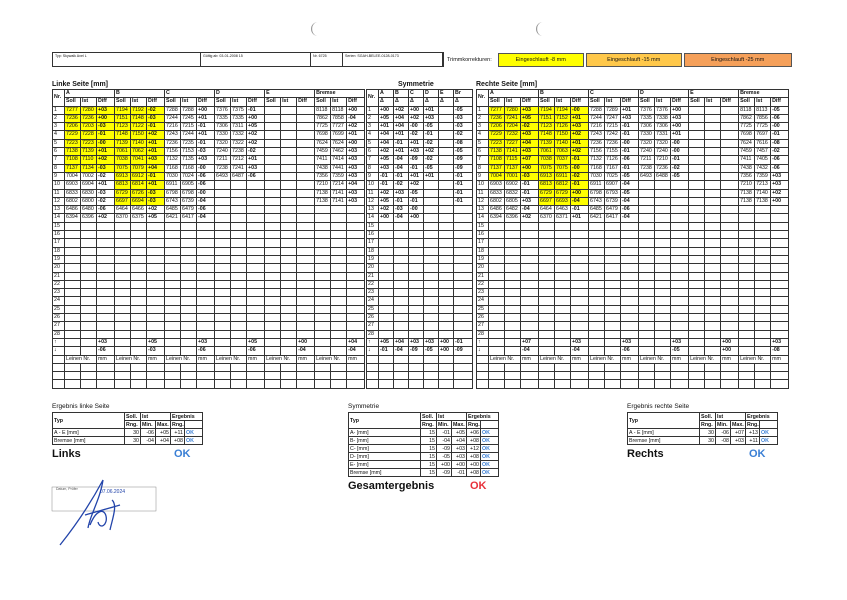 The image size is (847, 600). What do you see at coordinates (372, 218) in the screenshot?
I see `row-number: 14` at bounding box center [372, 218].